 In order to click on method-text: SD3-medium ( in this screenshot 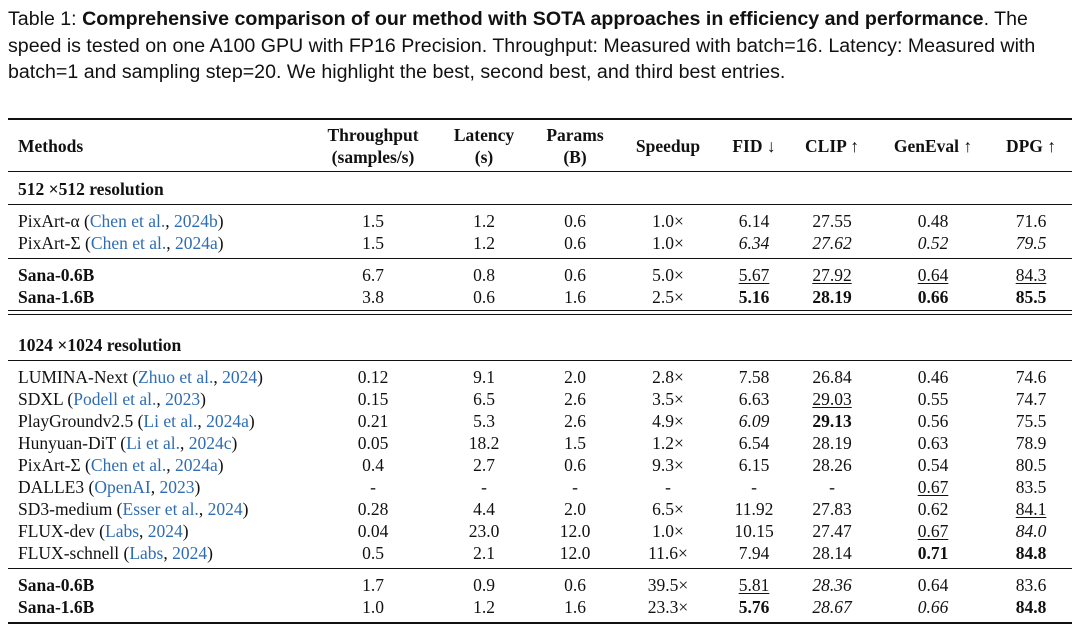, I will do `click(70, 509)`.